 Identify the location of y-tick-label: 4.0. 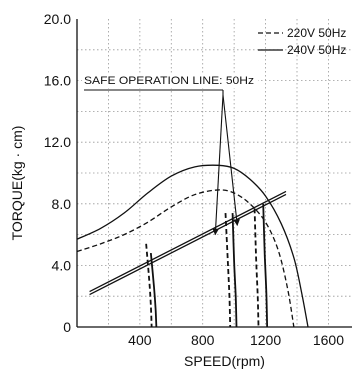
(62, 265).